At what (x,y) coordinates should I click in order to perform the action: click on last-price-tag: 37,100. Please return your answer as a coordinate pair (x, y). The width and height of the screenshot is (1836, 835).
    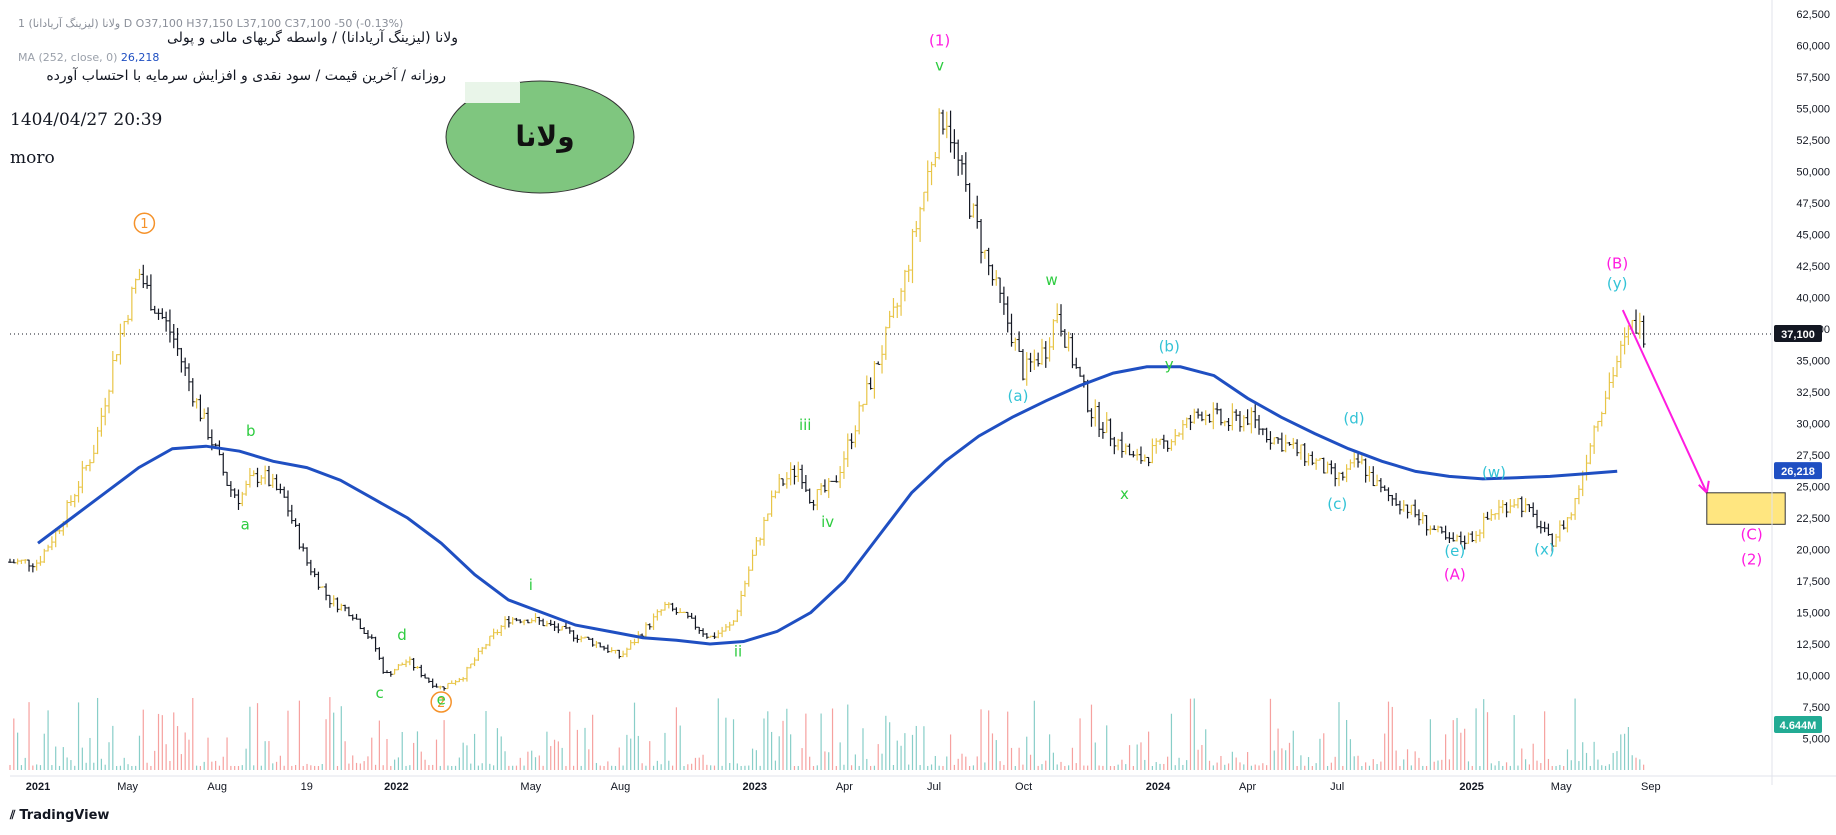
    Looking at the image, I should click on (1798, 335).